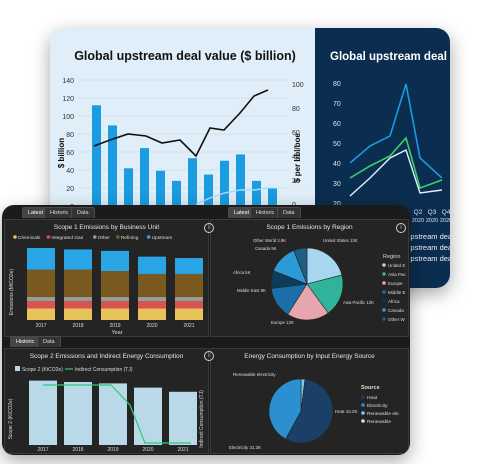  I want to click on legend-label: Canada, so click(396, 310).